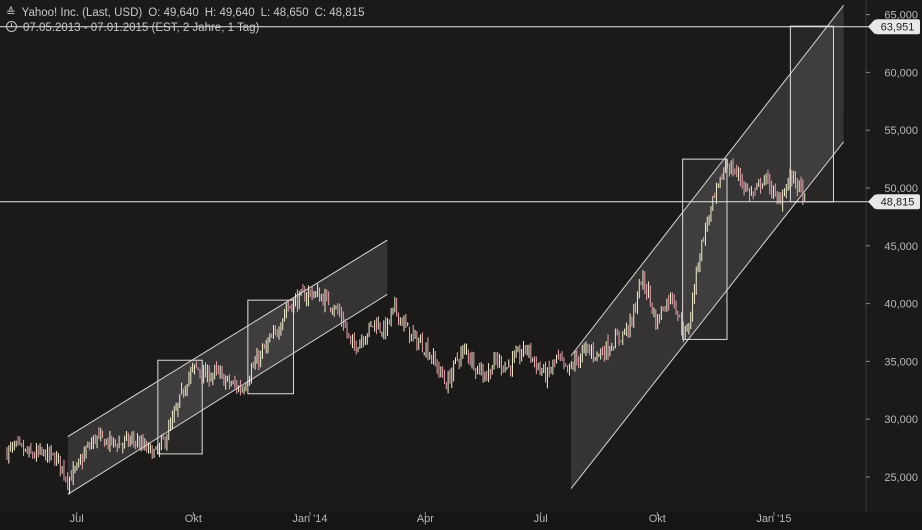  What do you see at coordinates (901, 305) in the screenshot?
I see `y-tick-label: 40,000` at bounding box center [901, 305].